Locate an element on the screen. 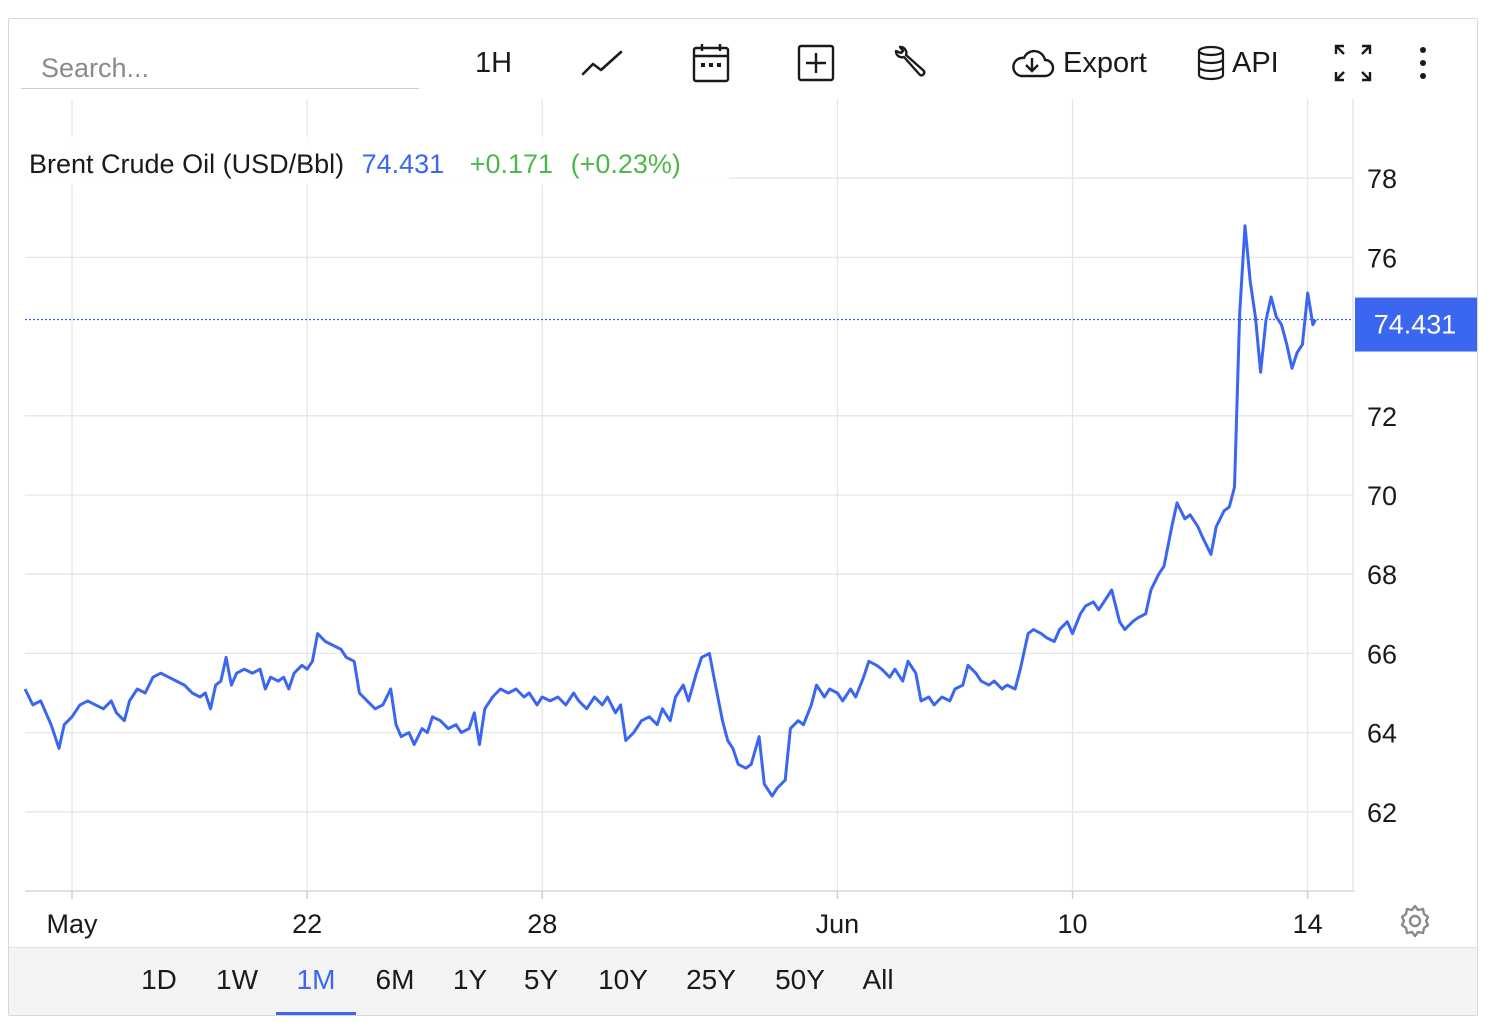 The image size is (1494, 1032). last-price-tag-text: 74.431 is located at coordinates (1415, 325).